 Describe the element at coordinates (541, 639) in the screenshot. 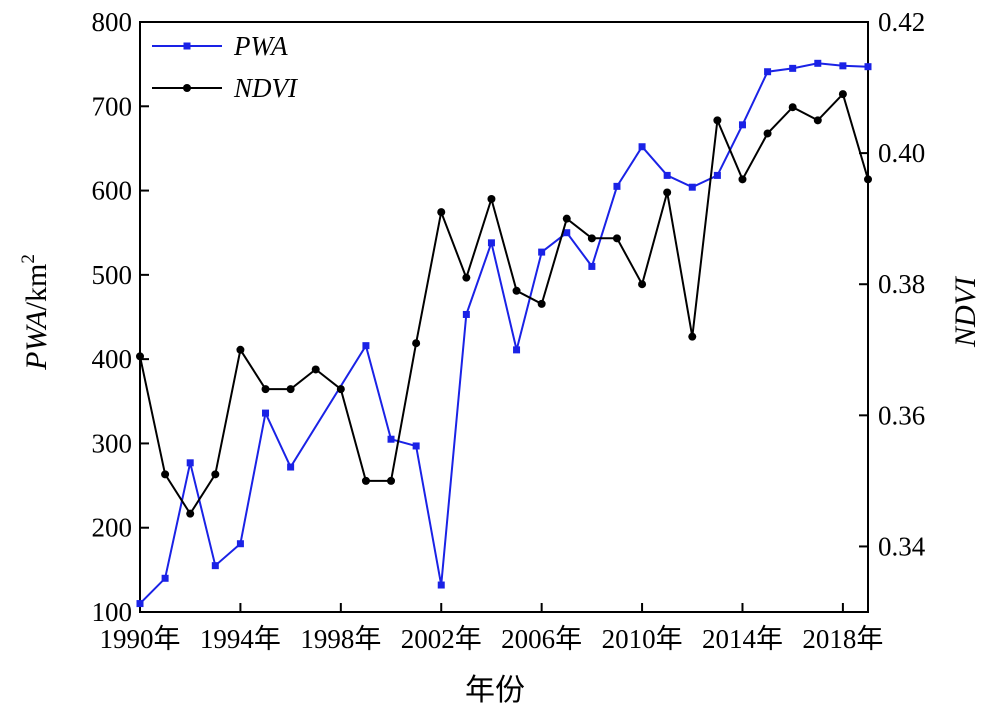

I see `x-tick-label: 2006年` at that location.